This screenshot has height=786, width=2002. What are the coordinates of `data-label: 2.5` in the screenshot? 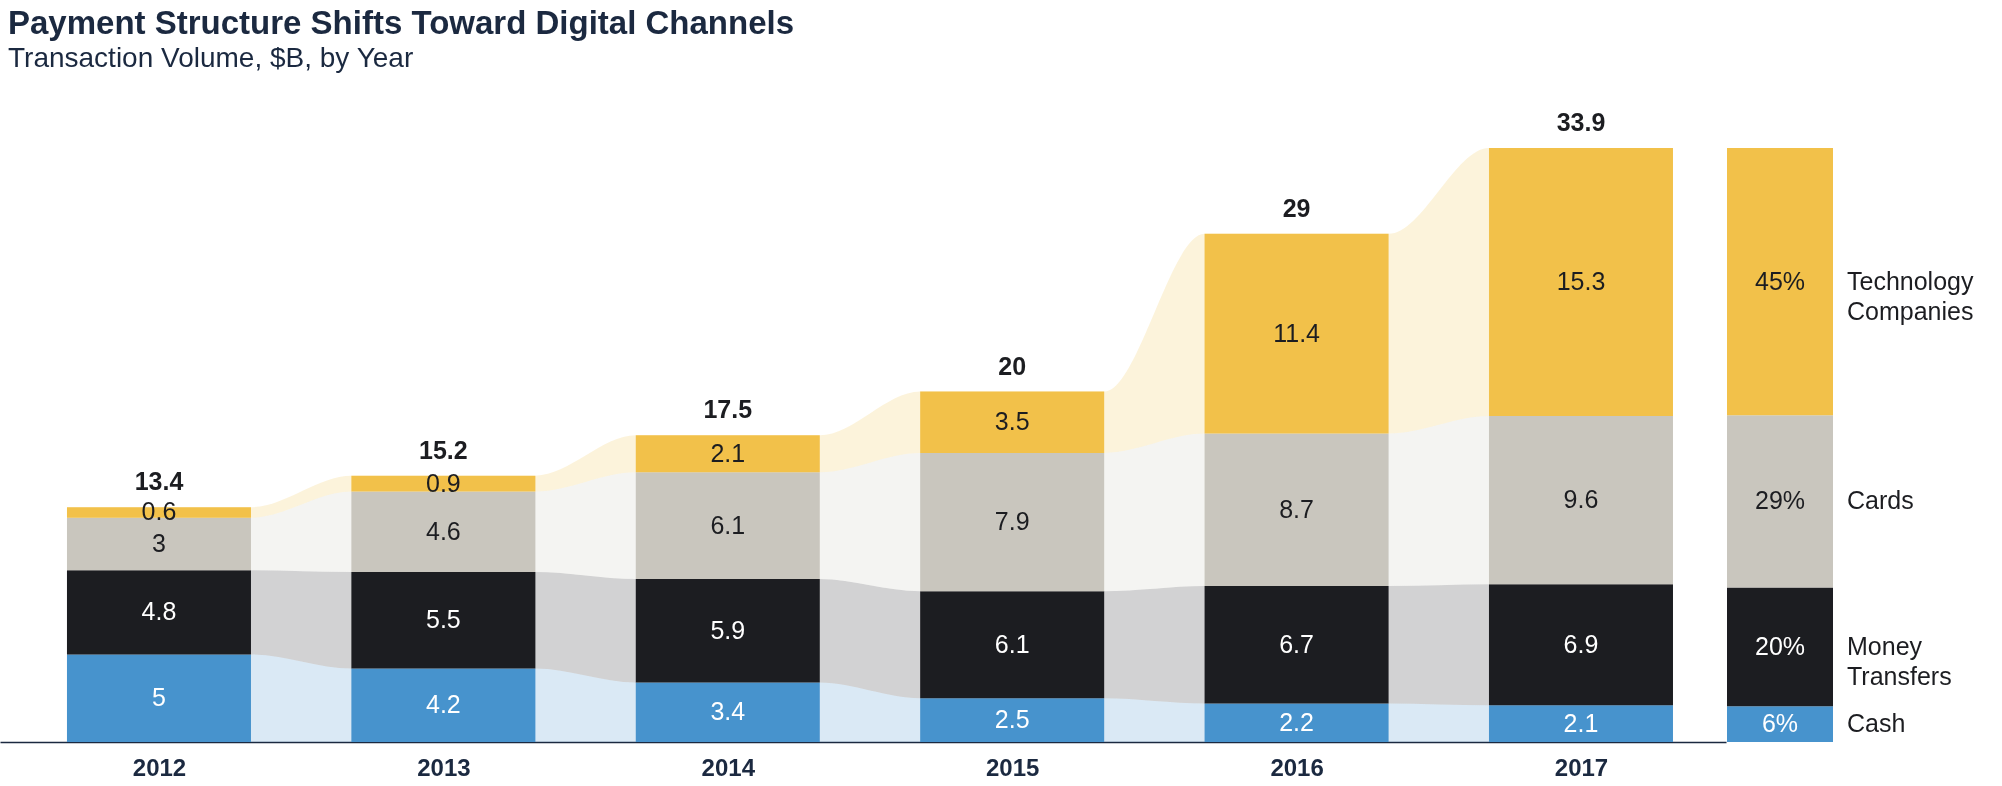 It's located at (1012, 719).